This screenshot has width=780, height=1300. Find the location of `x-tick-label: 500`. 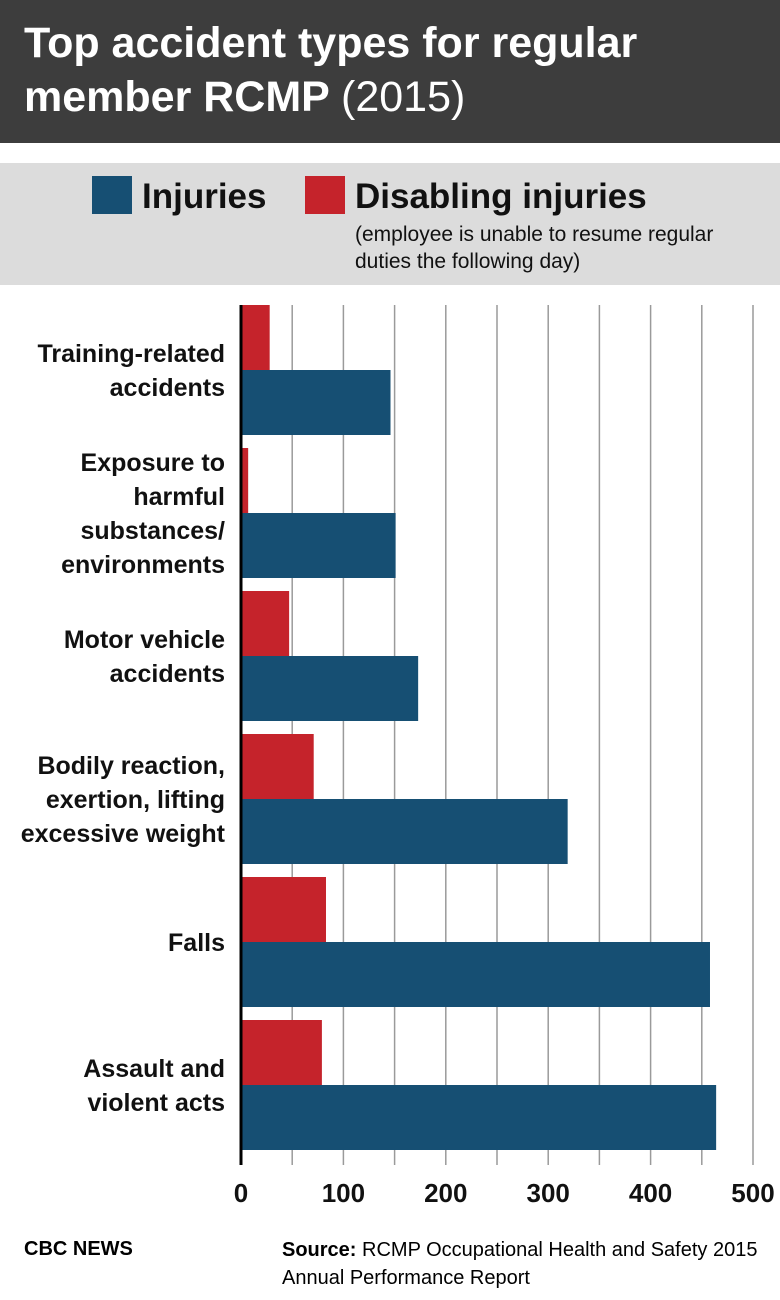

x-tick-label: 500 is located at coordinates (752, 1193).